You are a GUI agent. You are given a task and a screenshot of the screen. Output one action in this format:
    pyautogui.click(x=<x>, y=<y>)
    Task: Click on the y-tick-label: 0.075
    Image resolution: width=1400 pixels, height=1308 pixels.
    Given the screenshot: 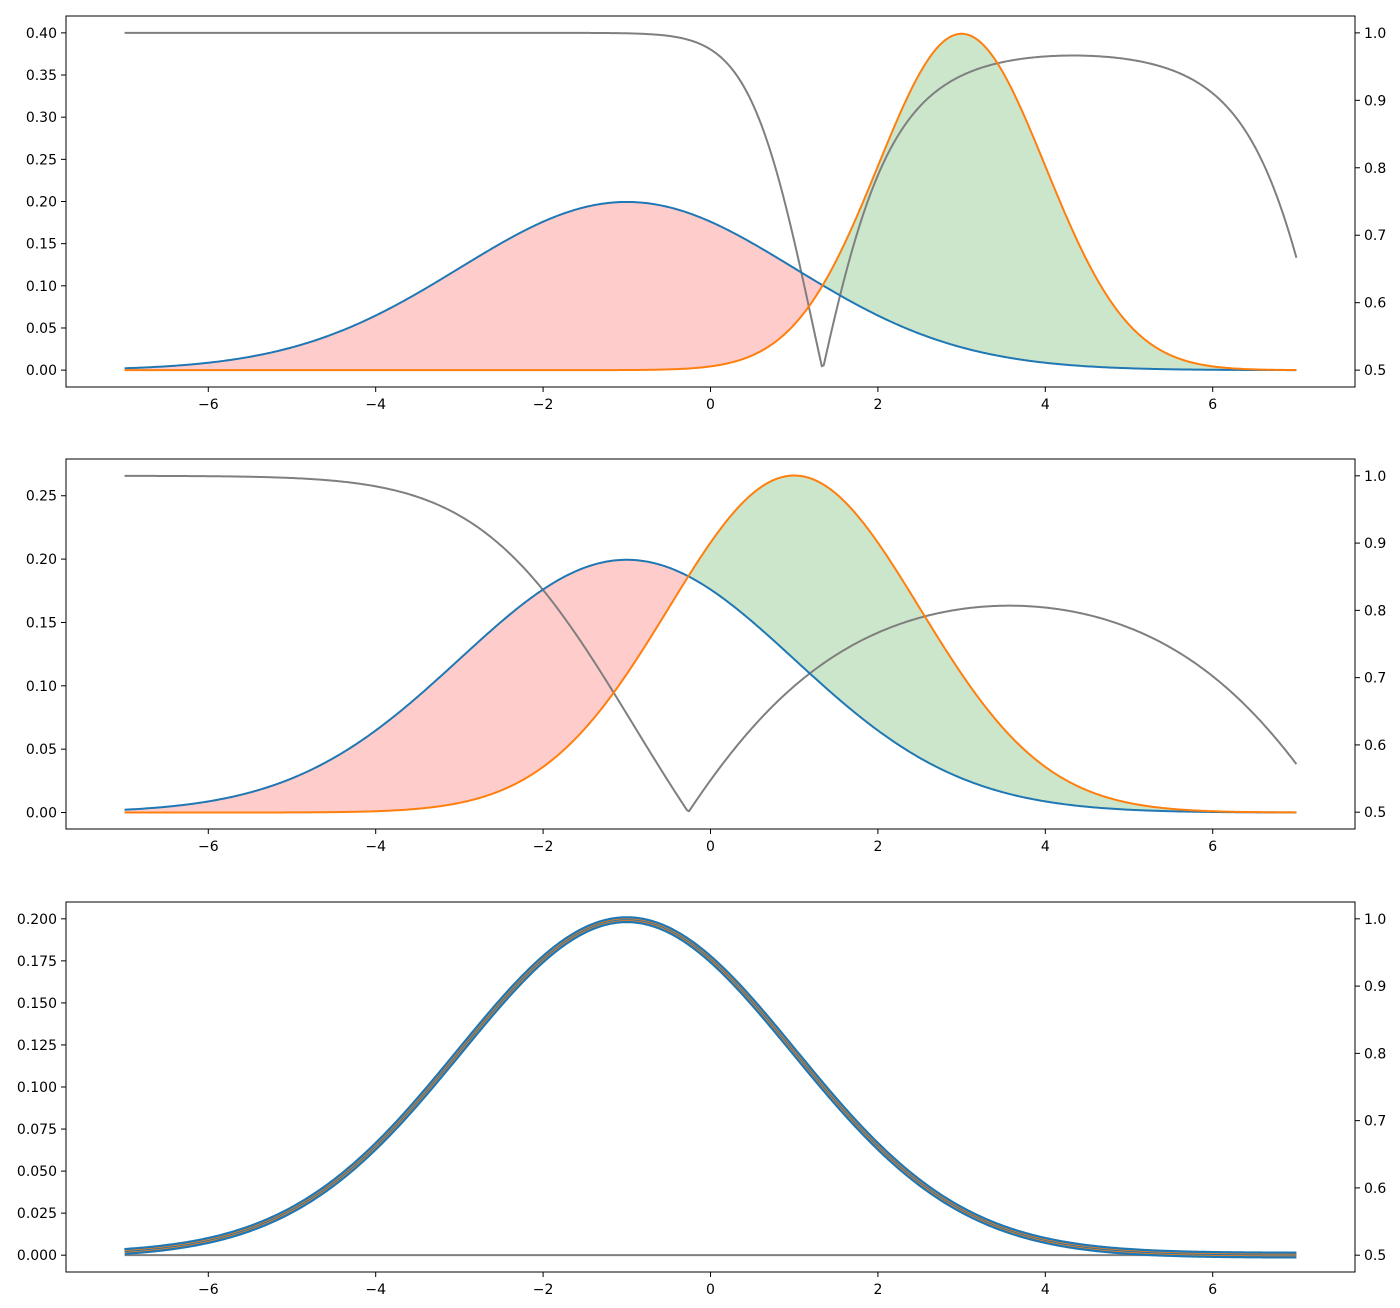 What is the action you would take?
    pyautogui.click(x=37, y=1130)
    